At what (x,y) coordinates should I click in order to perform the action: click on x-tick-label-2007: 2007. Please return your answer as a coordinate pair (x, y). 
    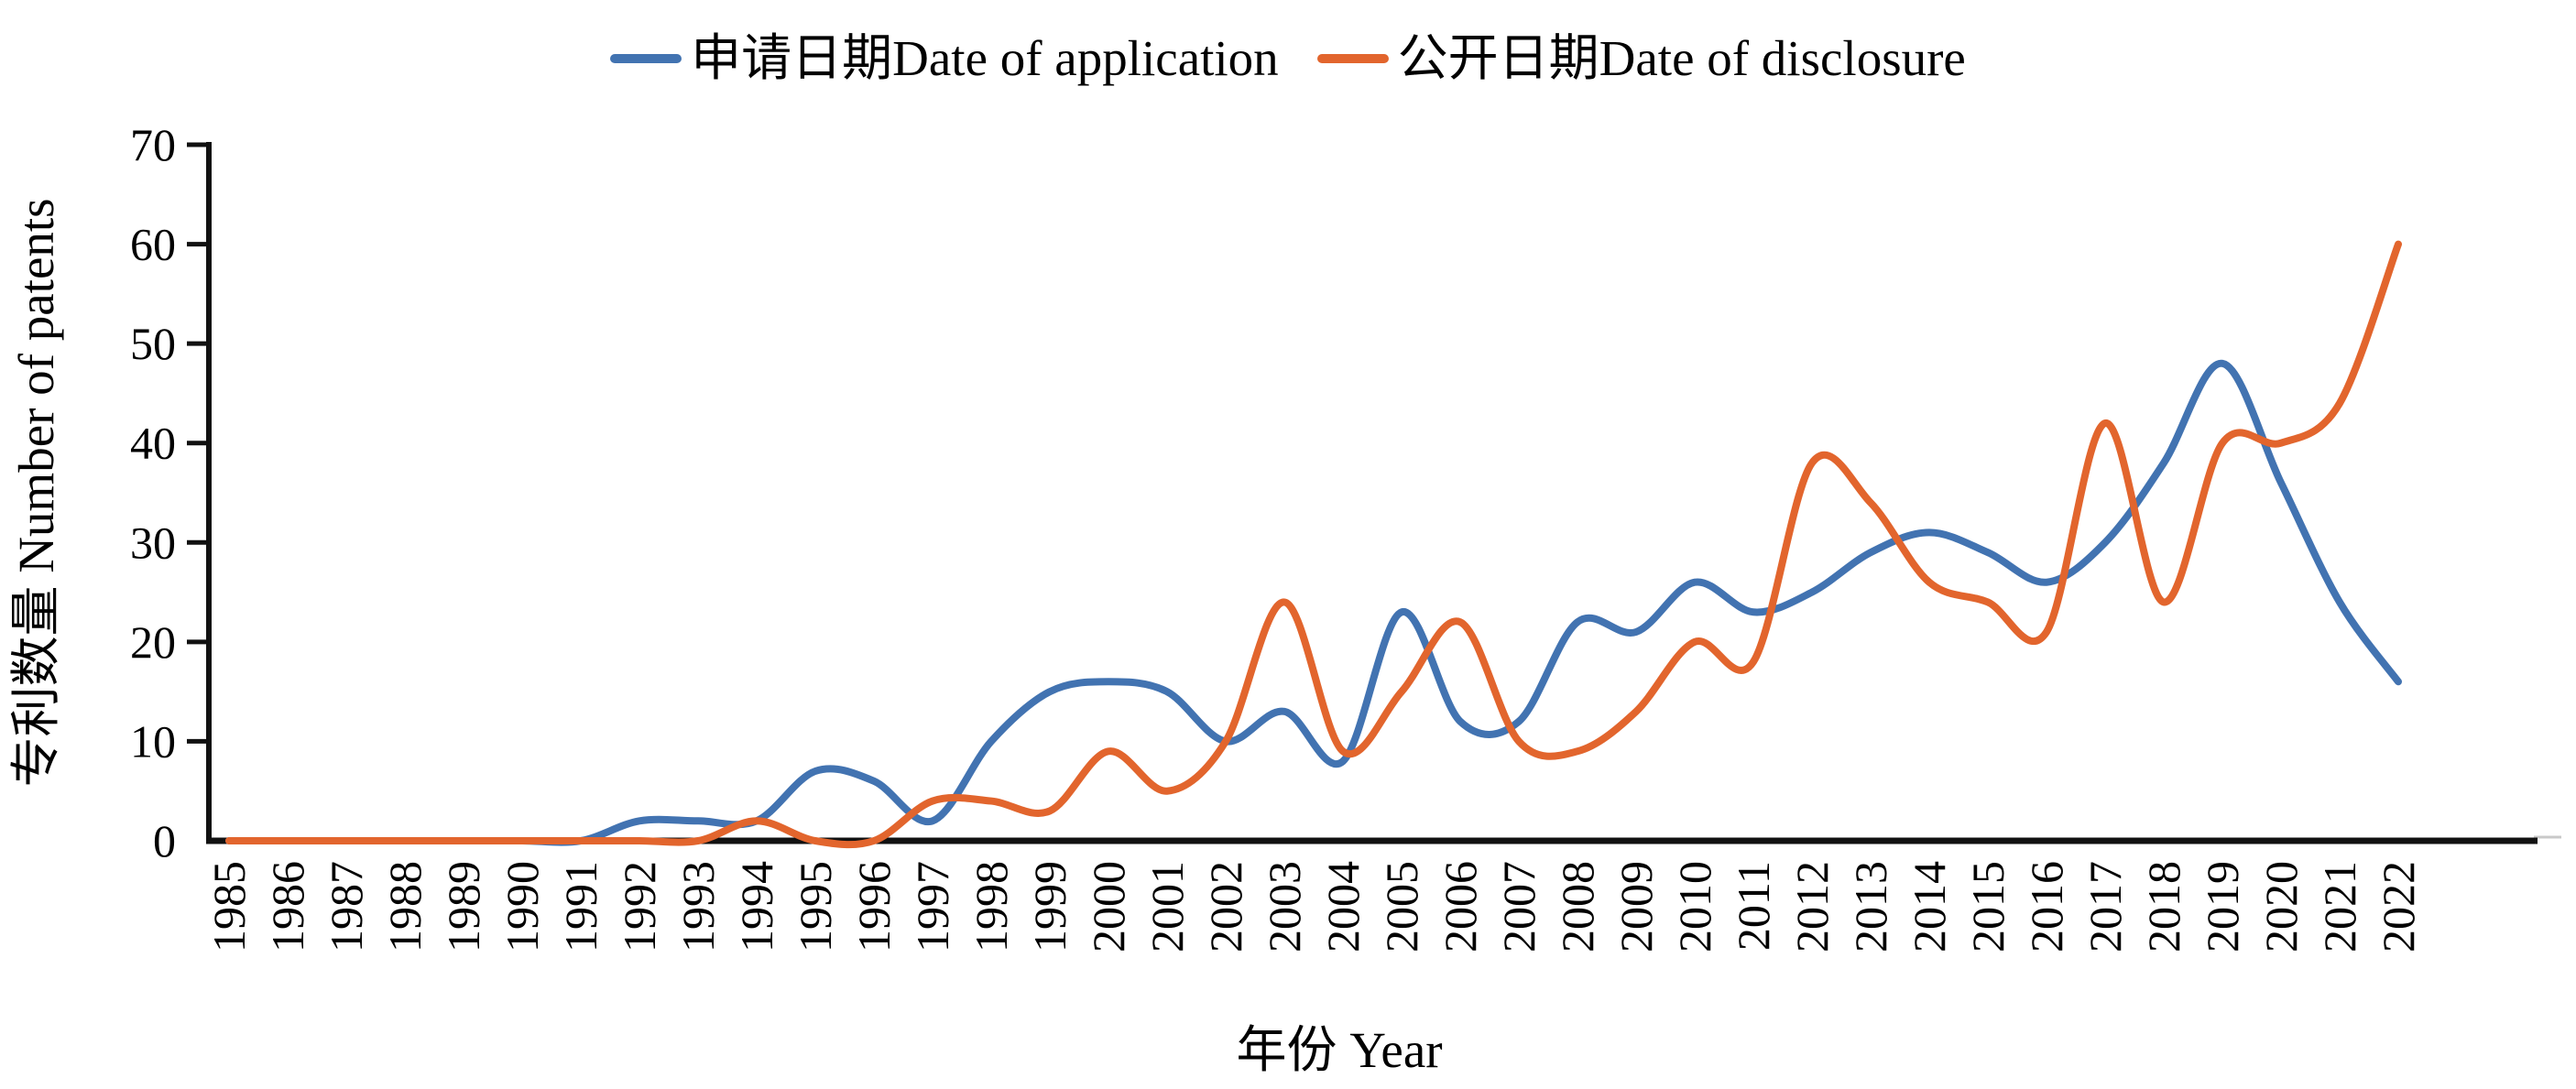
    Looking at the image, I should click on (1519, 907).